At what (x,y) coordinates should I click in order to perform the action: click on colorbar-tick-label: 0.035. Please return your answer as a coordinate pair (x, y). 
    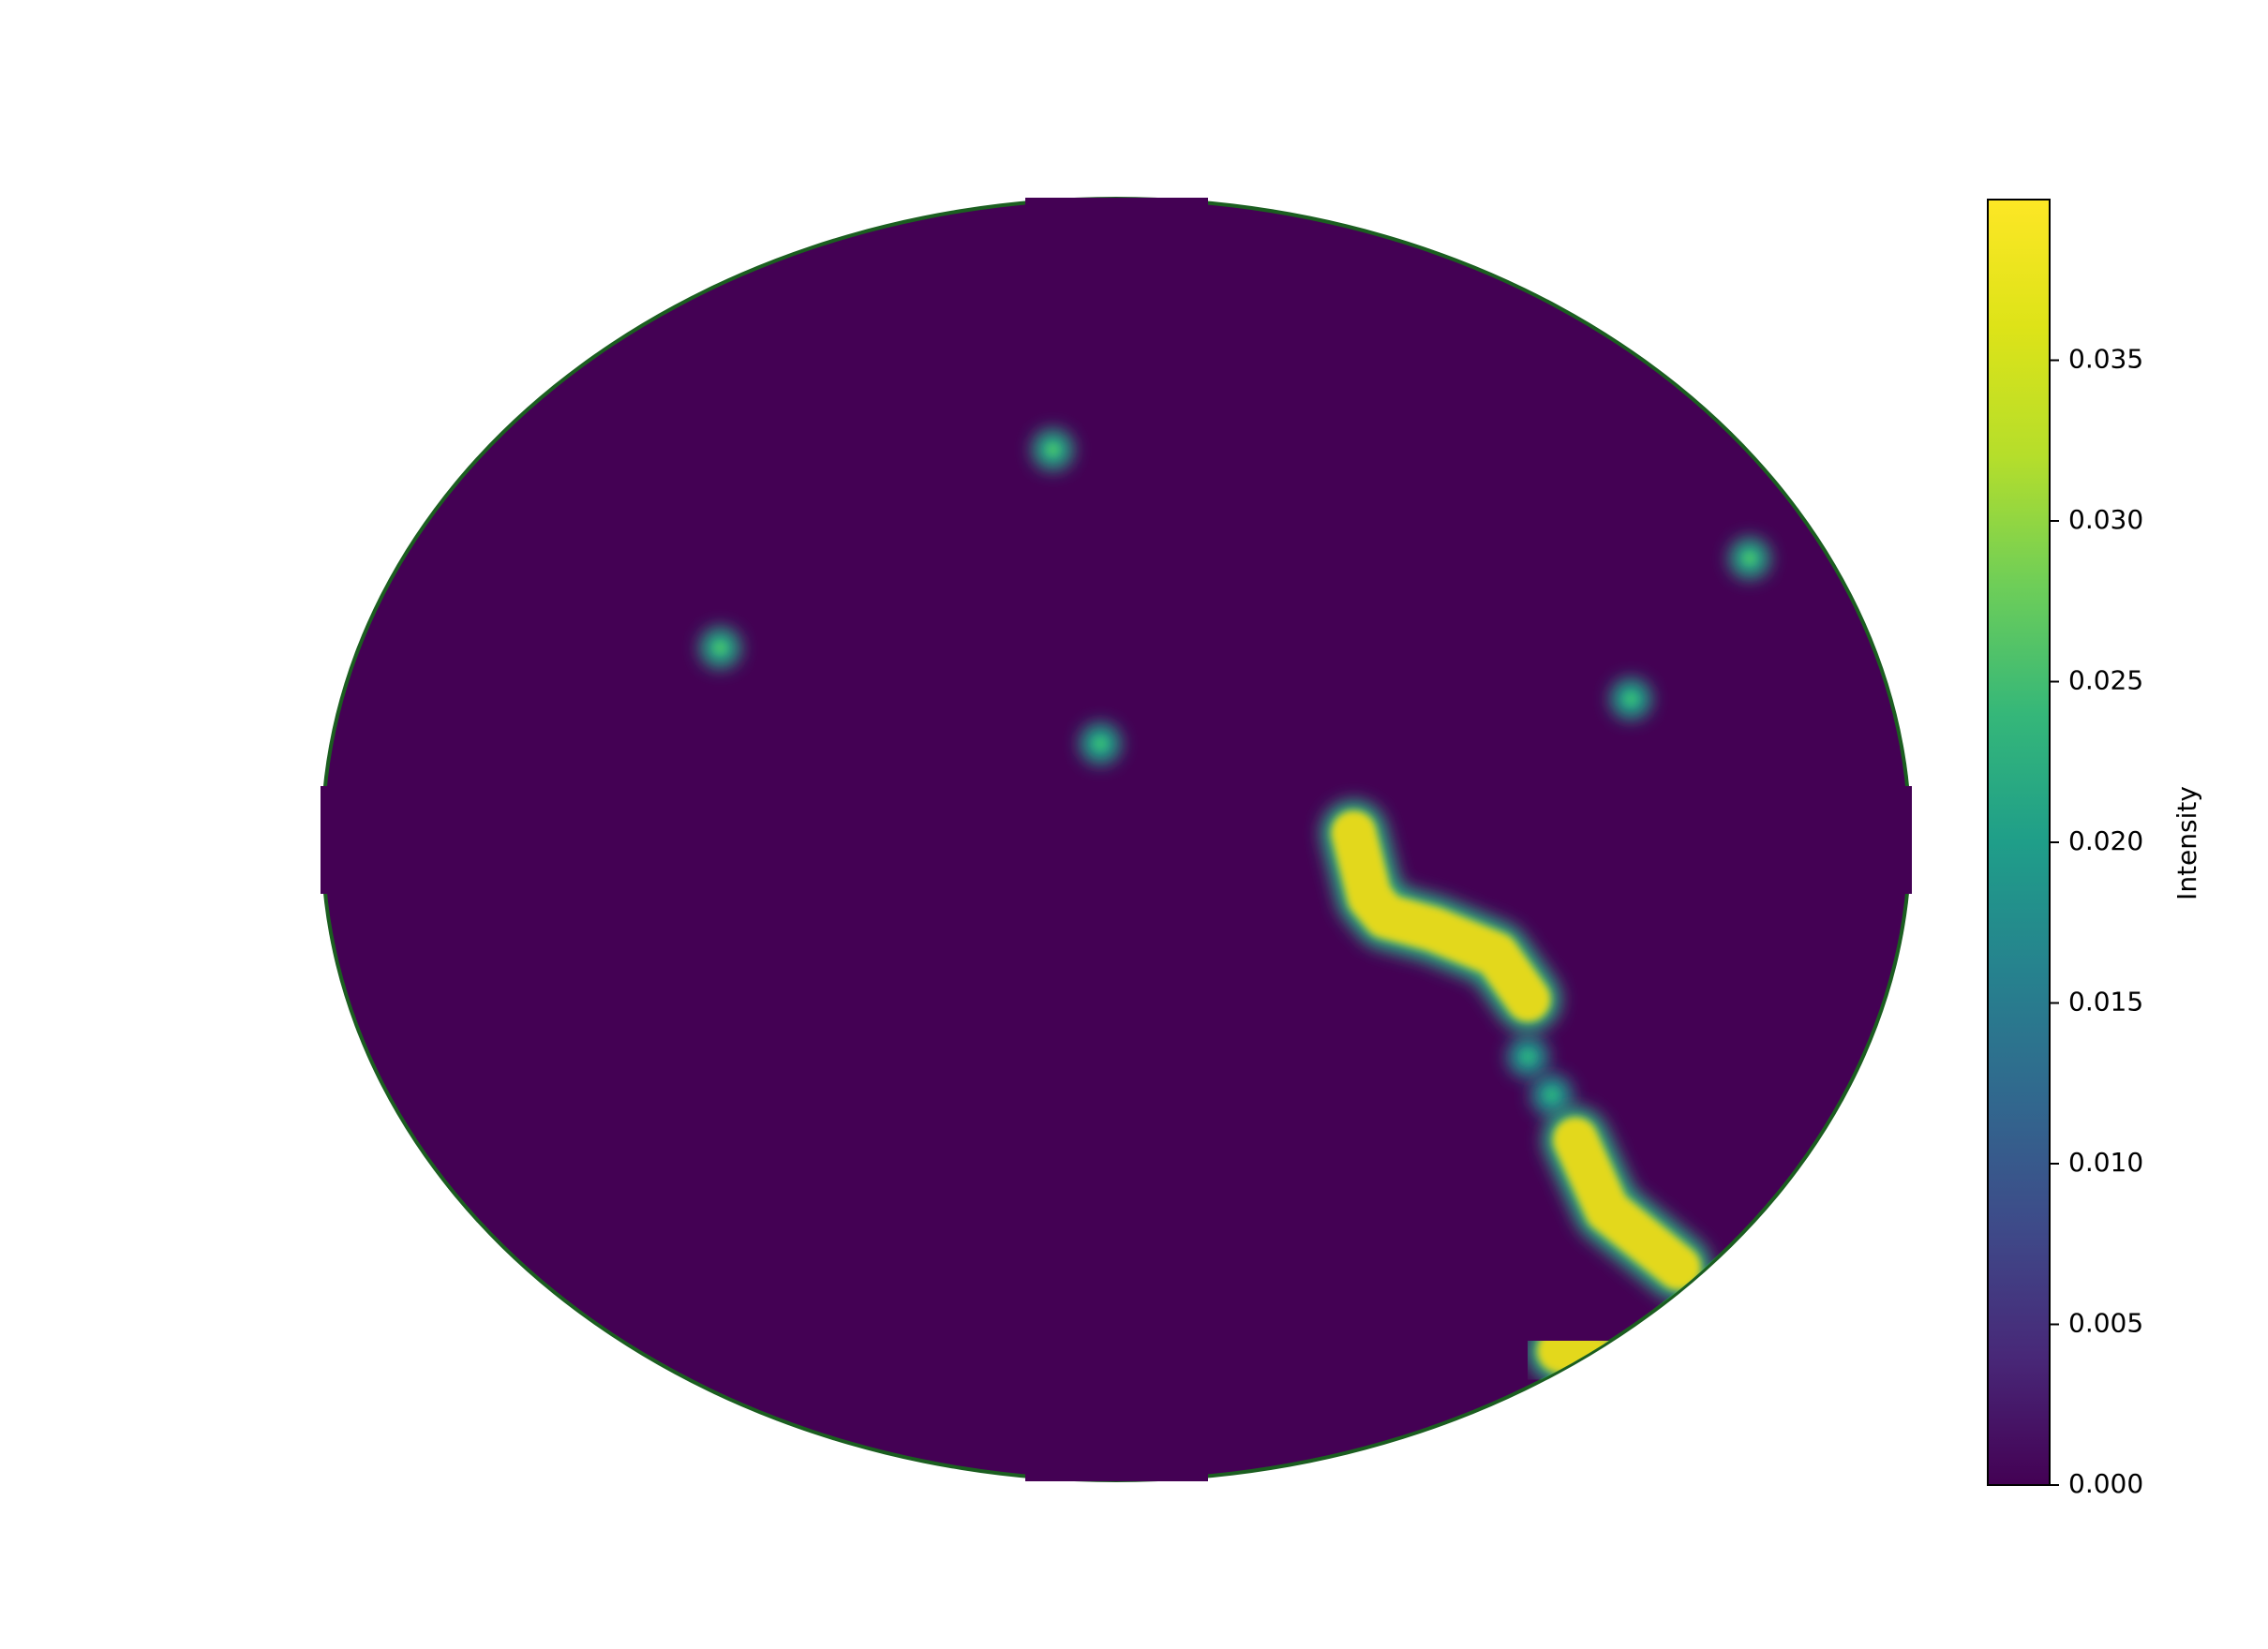
    Looking at the image, I should click on (2106, 359).